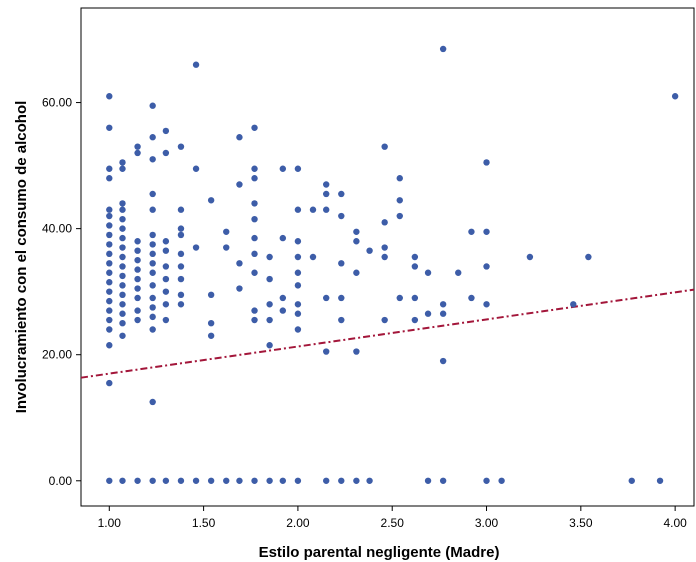 The image size is (696, 562). I want to click on fit-line-layer, so click(387, 333).